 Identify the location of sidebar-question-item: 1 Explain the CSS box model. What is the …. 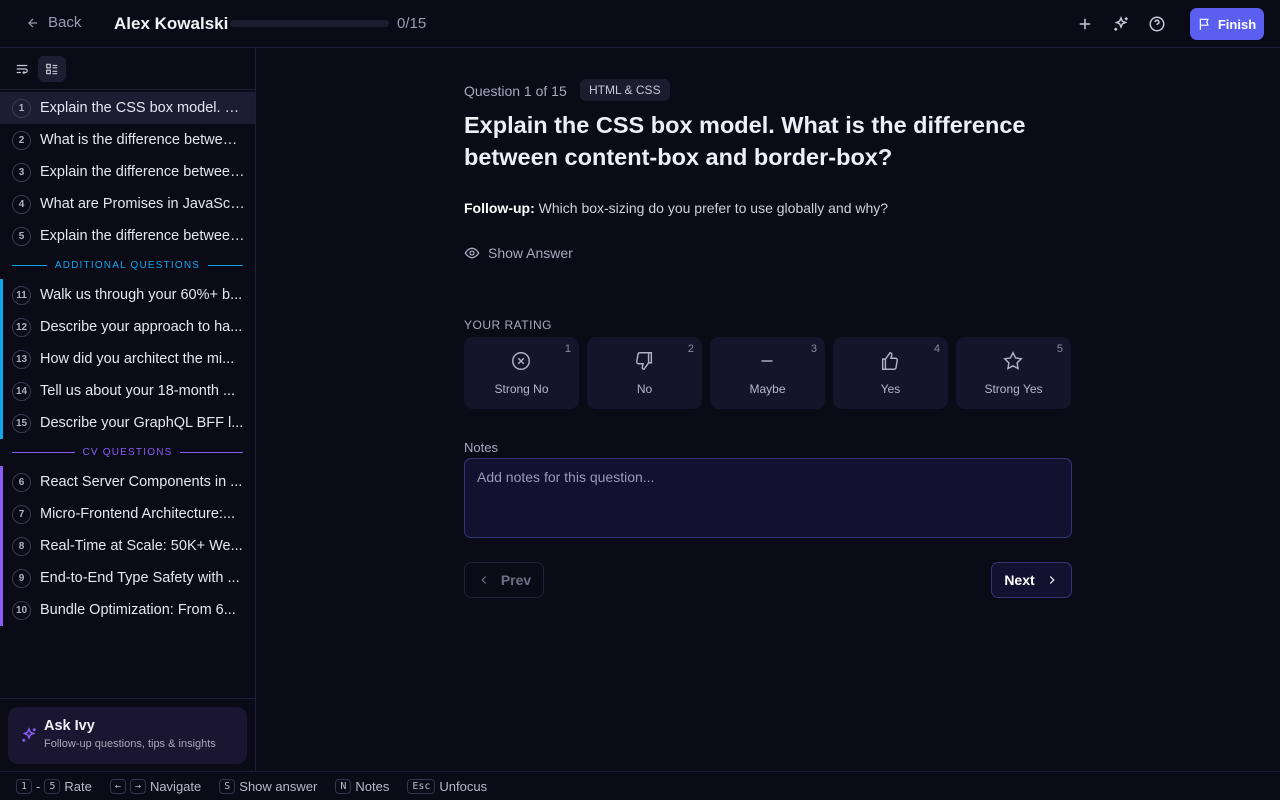
(127, 108).